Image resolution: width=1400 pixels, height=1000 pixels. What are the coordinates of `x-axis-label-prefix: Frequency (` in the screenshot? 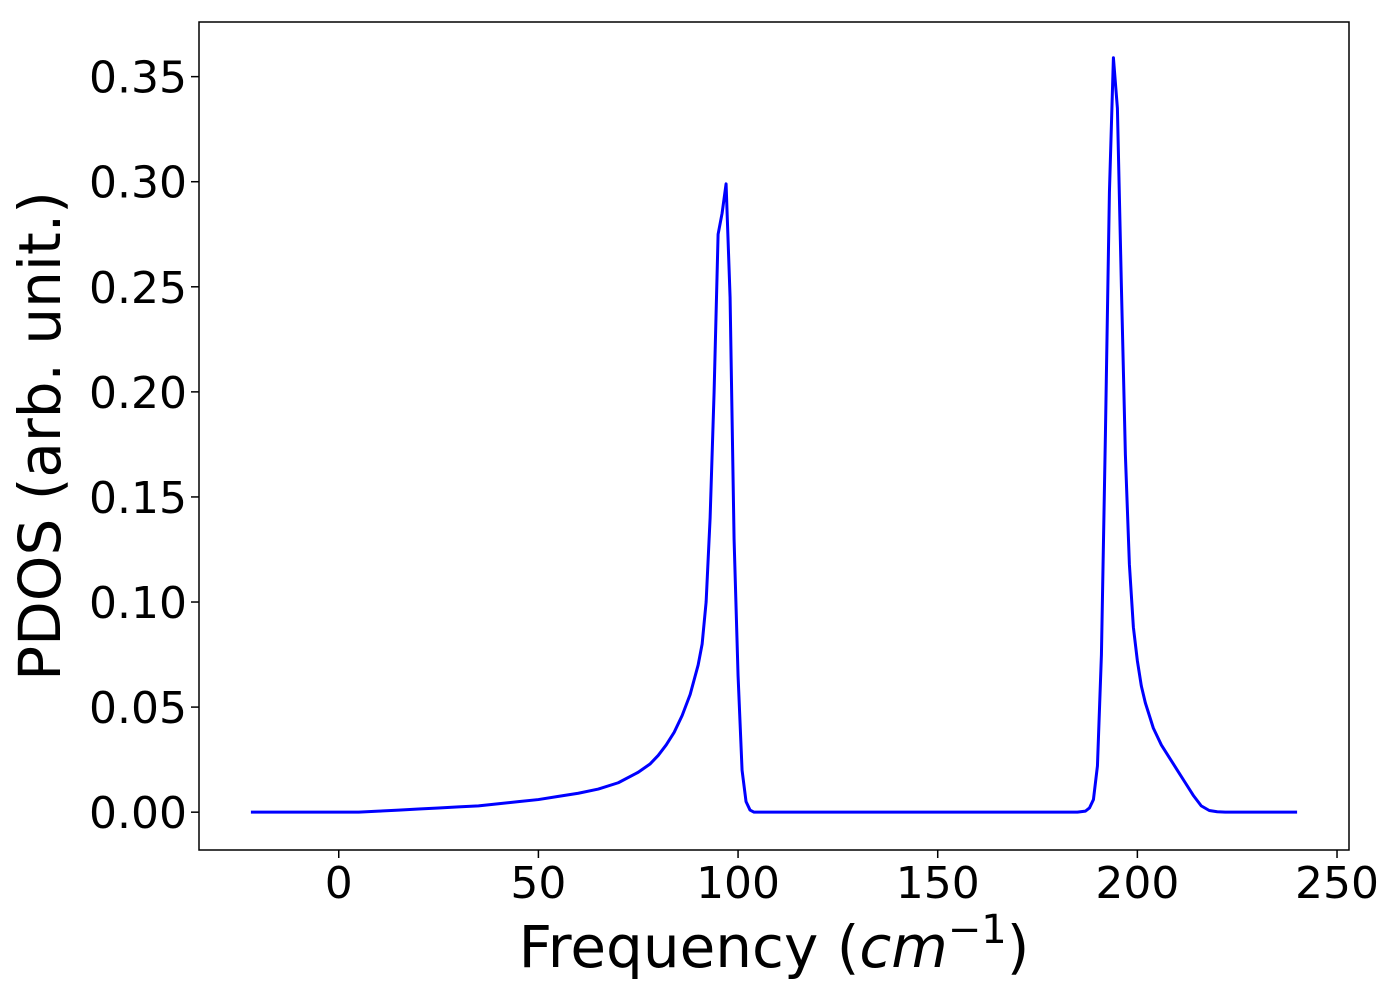 It's located at (689, 947).